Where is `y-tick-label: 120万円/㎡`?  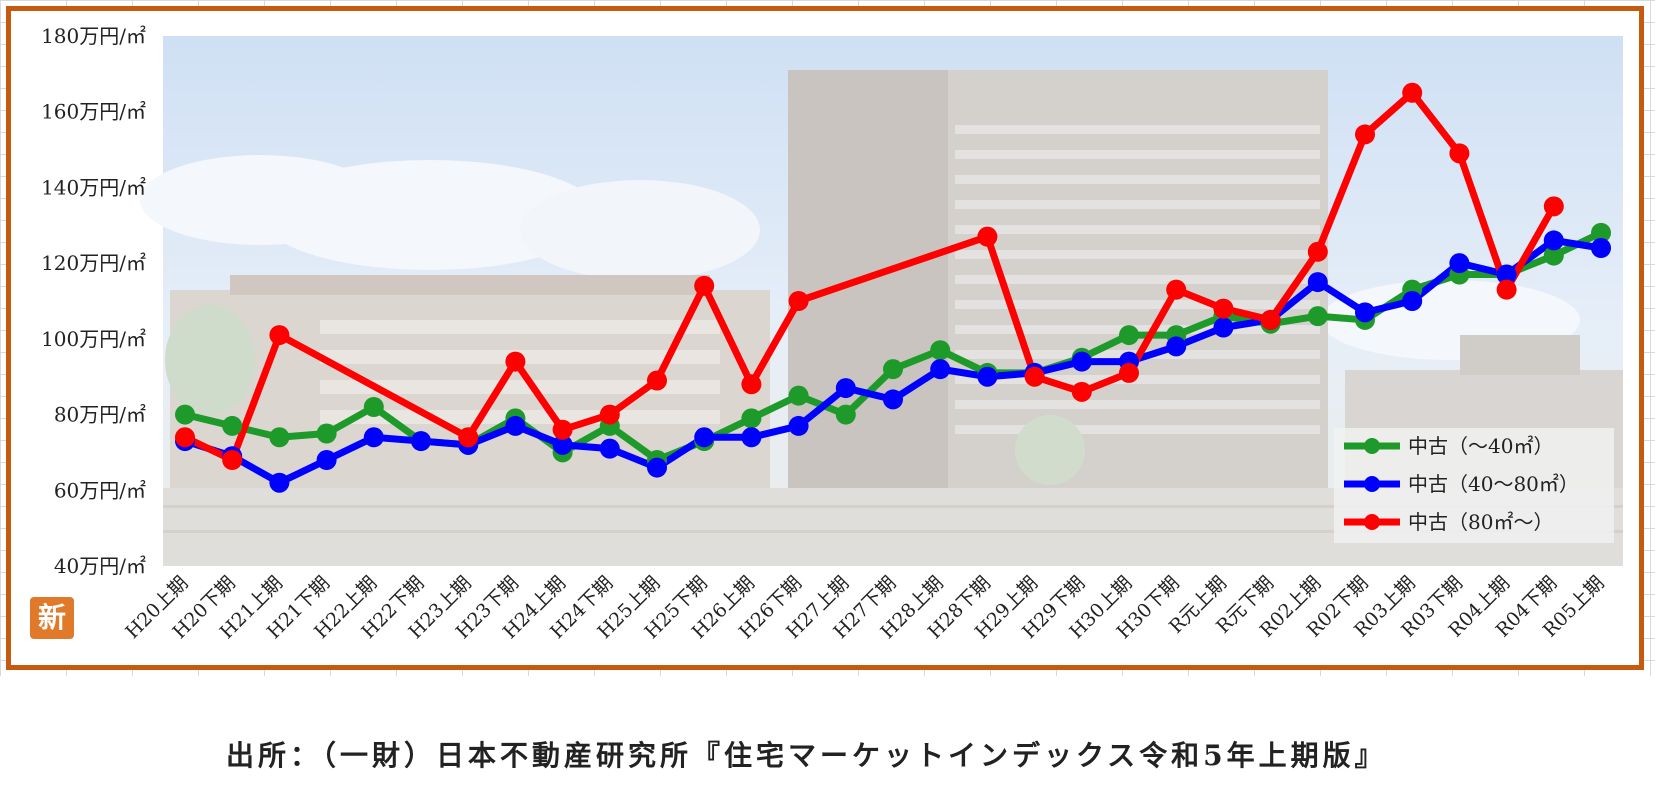 y-tick-label: 120万円/㎡ is located at coordinates (93, 263).